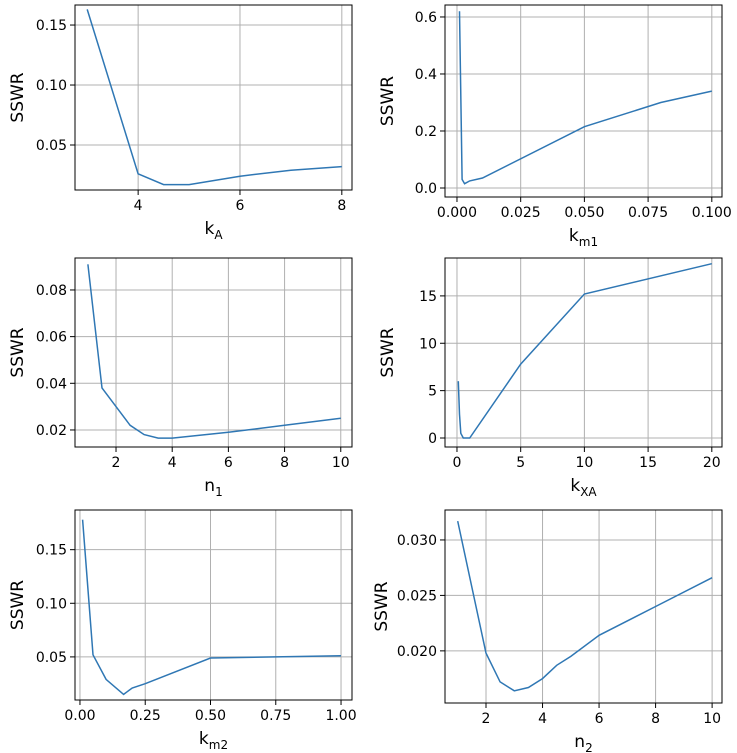  What do you see at coordinates (426, 189) in the screenshot?
I see `y-tick-label: 0.0` at bounding box center [426, 189].